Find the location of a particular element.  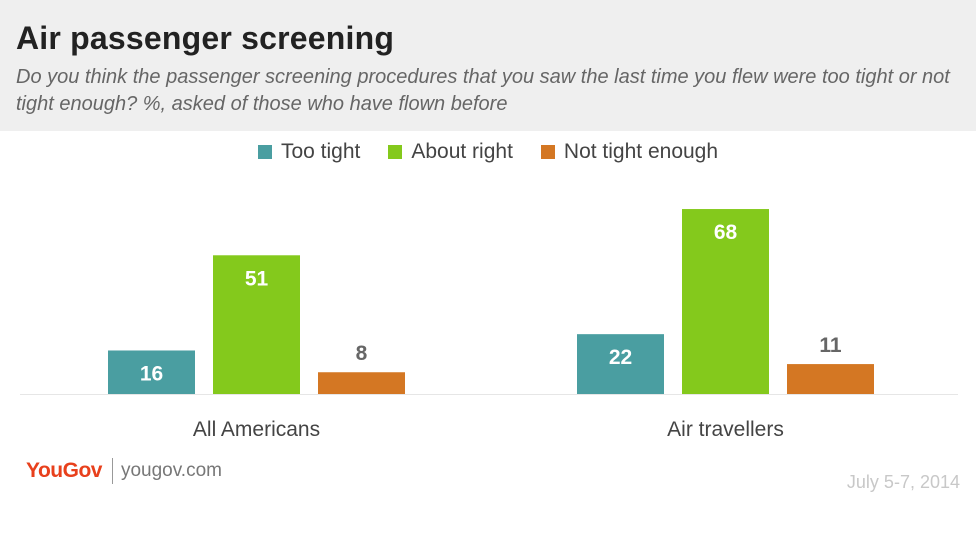

brand-footer: YouGov yougov.com is located at coordinates (124, 471).